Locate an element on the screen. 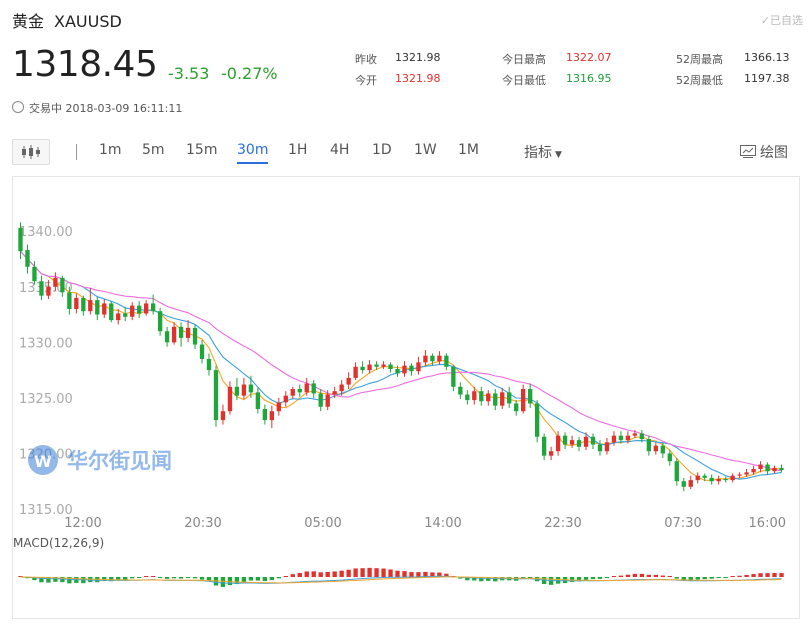 This screenshot has height=626, width=809. day-high-label: 今日最高 is located at coordinates (524, 59).